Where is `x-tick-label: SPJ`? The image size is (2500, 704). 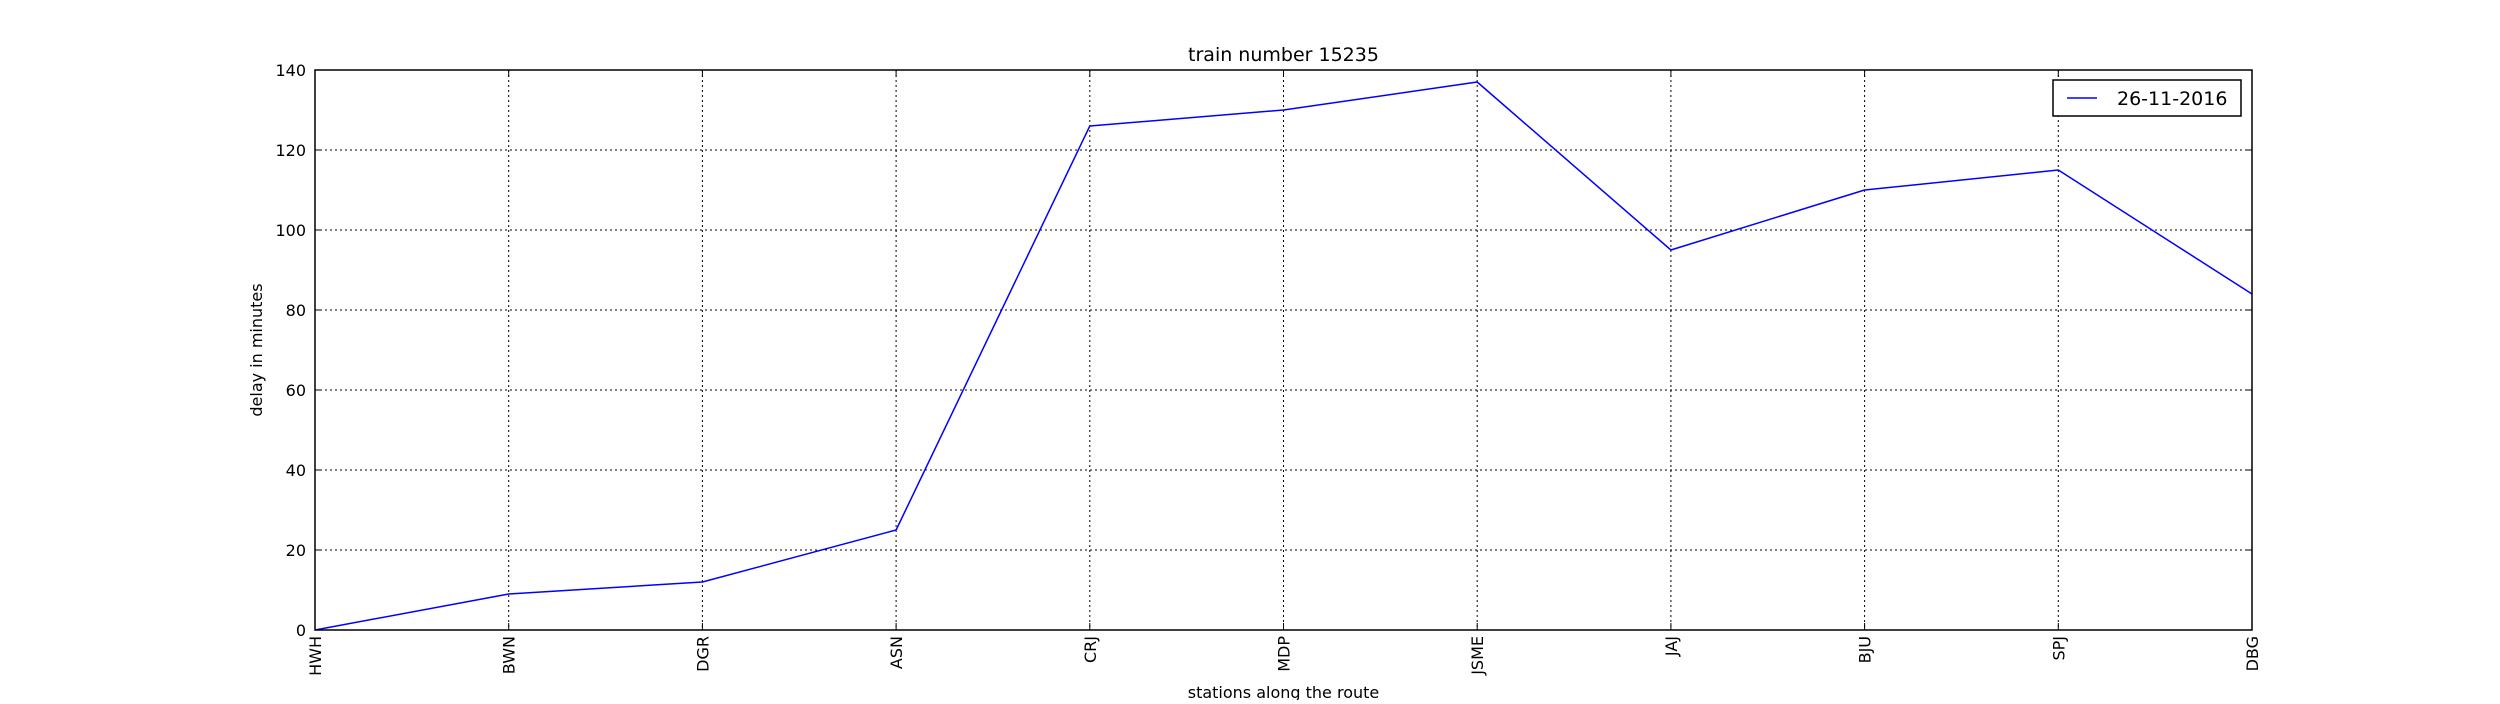 x-tick-label: SPJ is located at coordinates (2058, 648).